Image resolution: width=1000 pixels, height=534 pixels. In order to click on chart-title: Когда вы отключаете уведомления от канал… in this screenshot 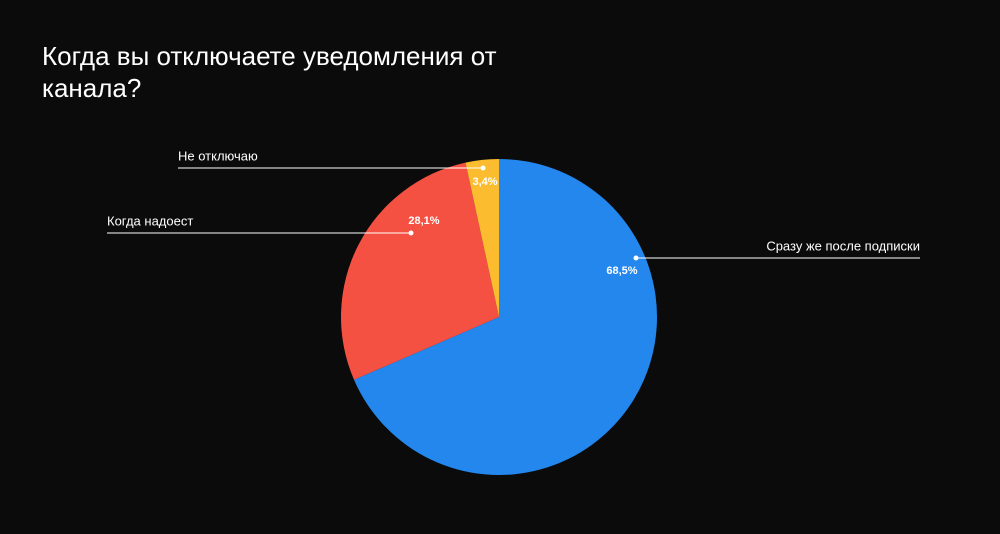, I will do `click(269, 72)`.